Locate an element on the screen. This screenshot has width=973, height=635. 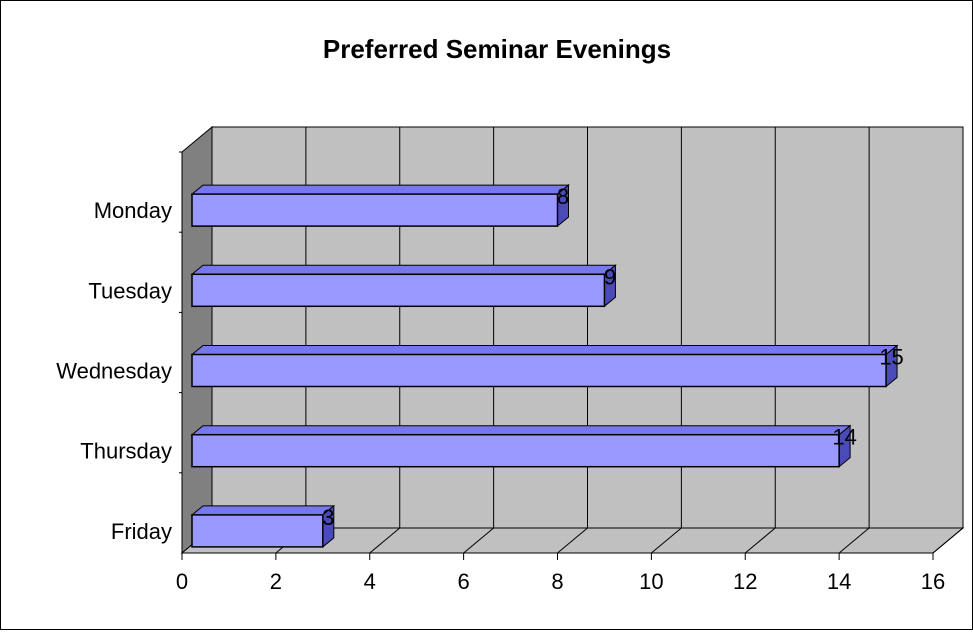
y-tick-label: Wednesday is located at coordinates (114, 371).